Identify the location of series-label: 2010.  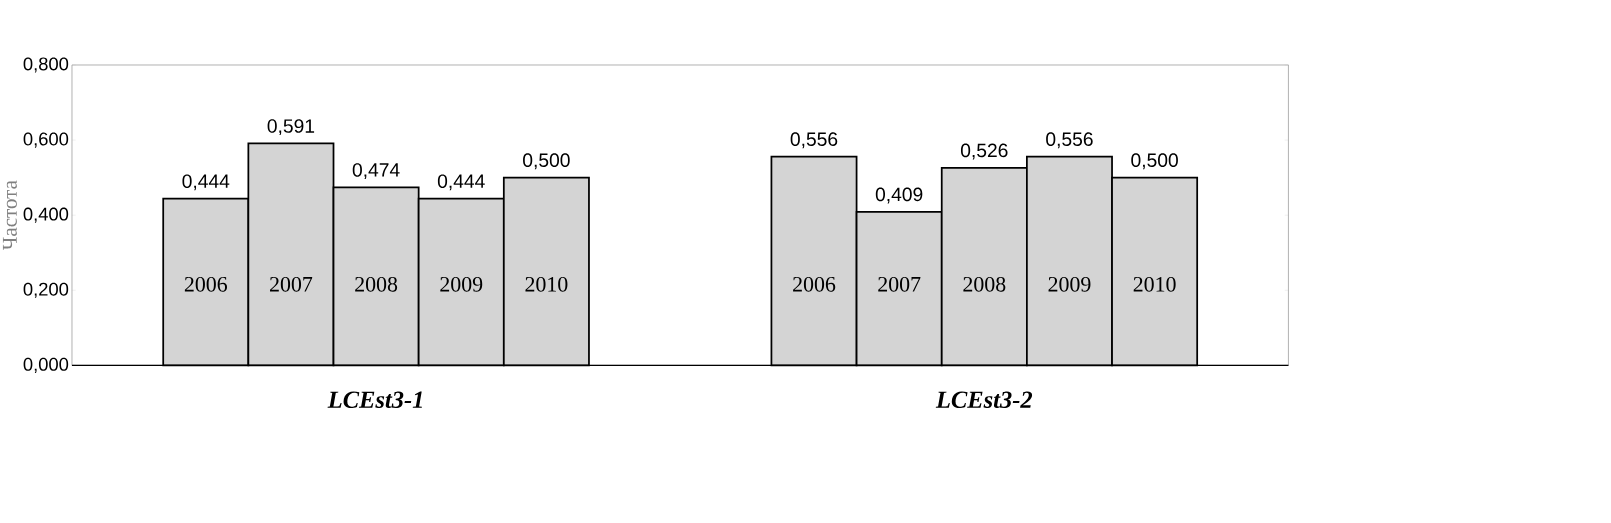
(1154, 284).